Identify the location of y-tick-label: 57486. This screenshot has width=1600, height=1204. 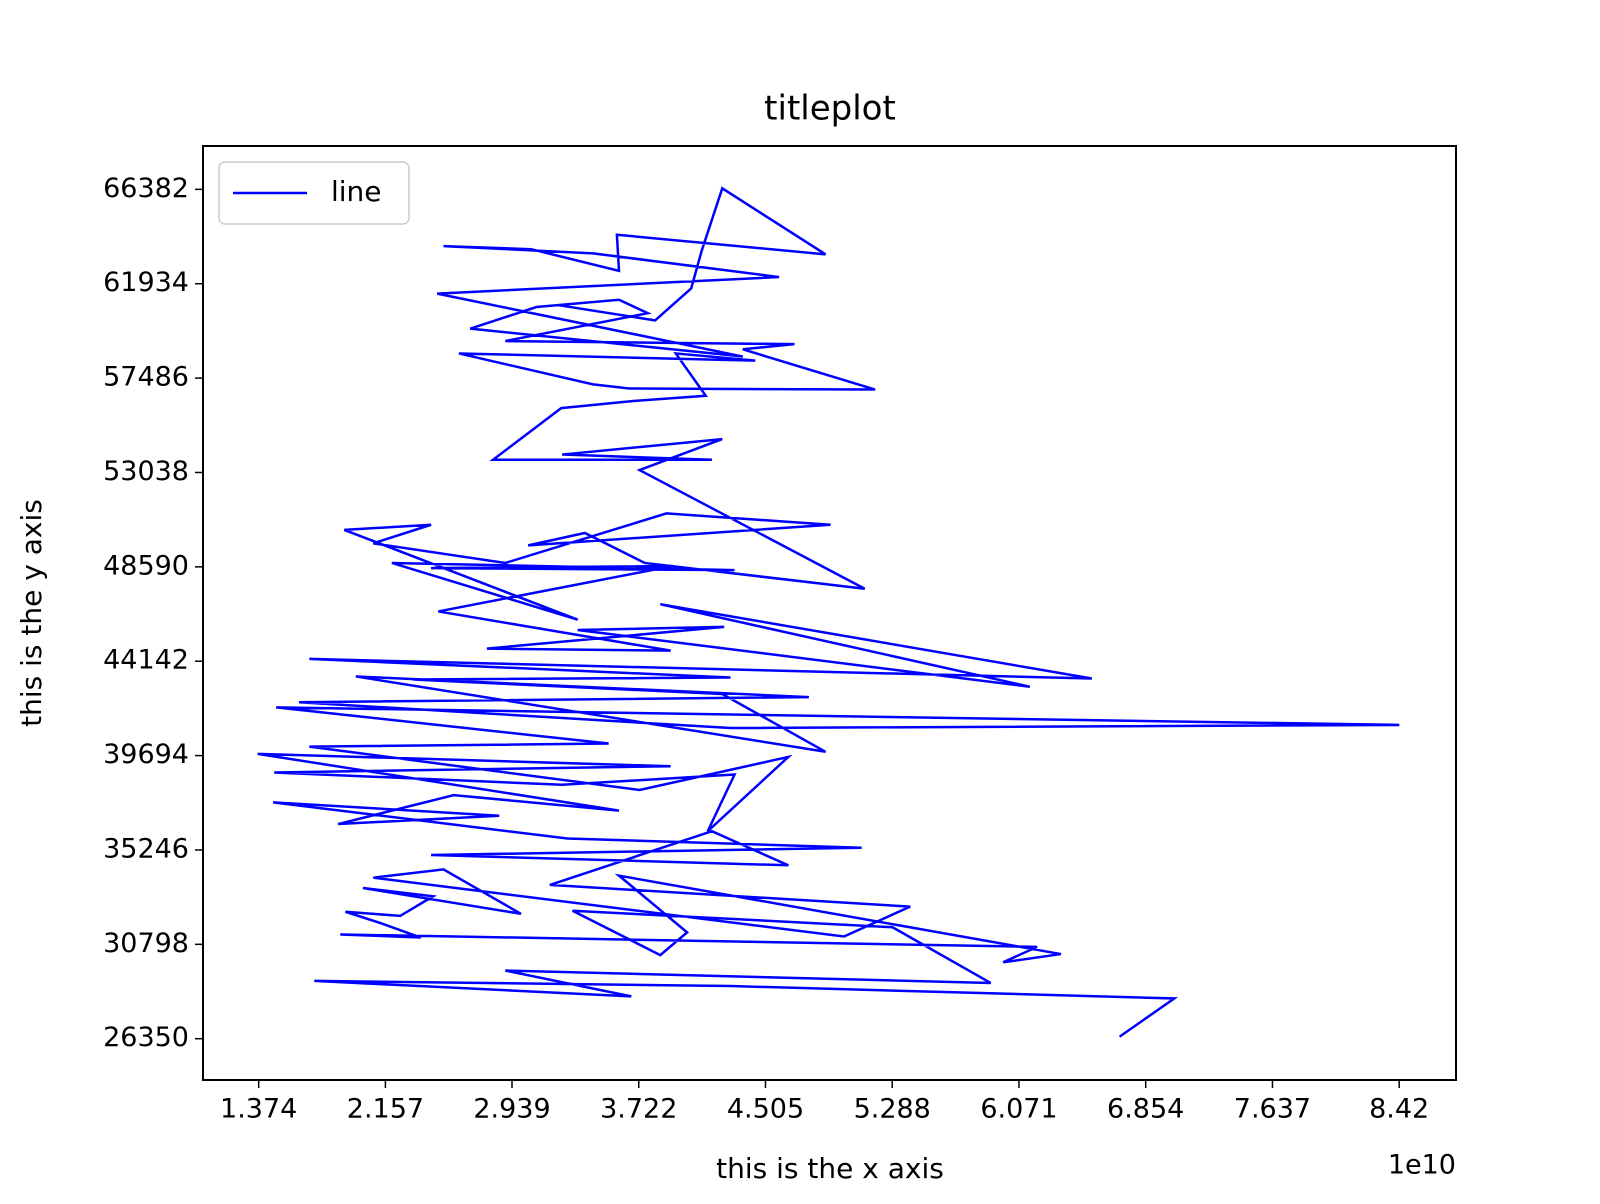
(146, 377).